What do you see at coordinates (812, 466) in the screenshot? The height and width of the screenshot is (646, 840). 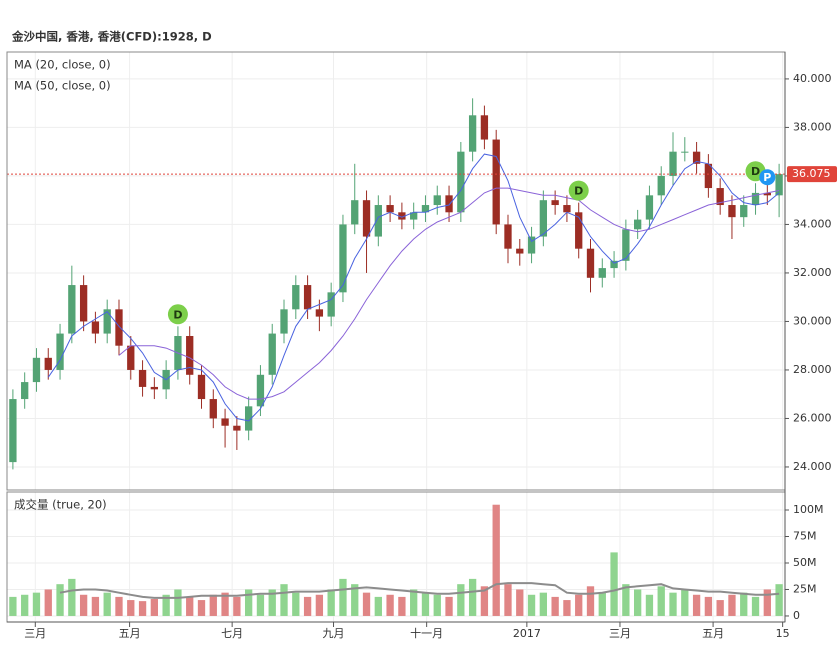 I see `y-tick-label: 24.000` at bounding box center [812, 466].